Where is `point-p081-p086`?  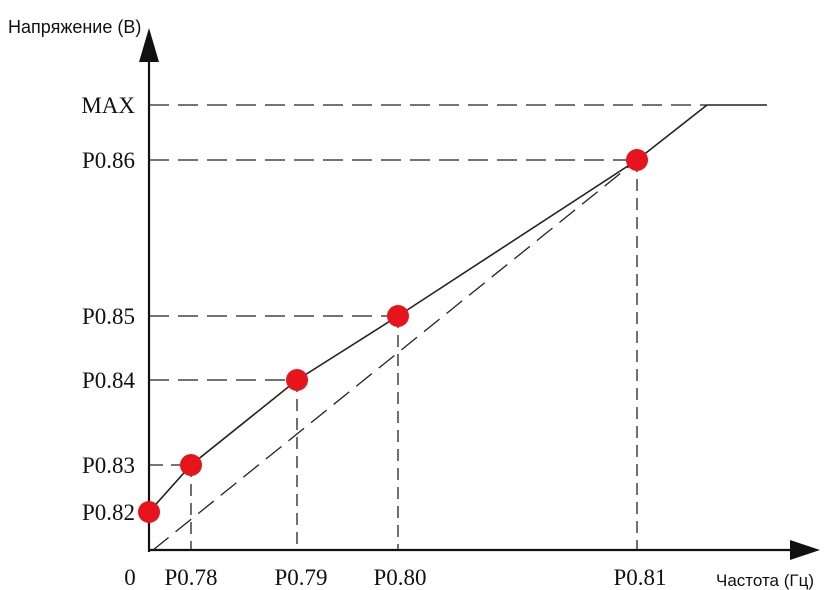
point-p081-p086 is located at coordinates (637, 160).